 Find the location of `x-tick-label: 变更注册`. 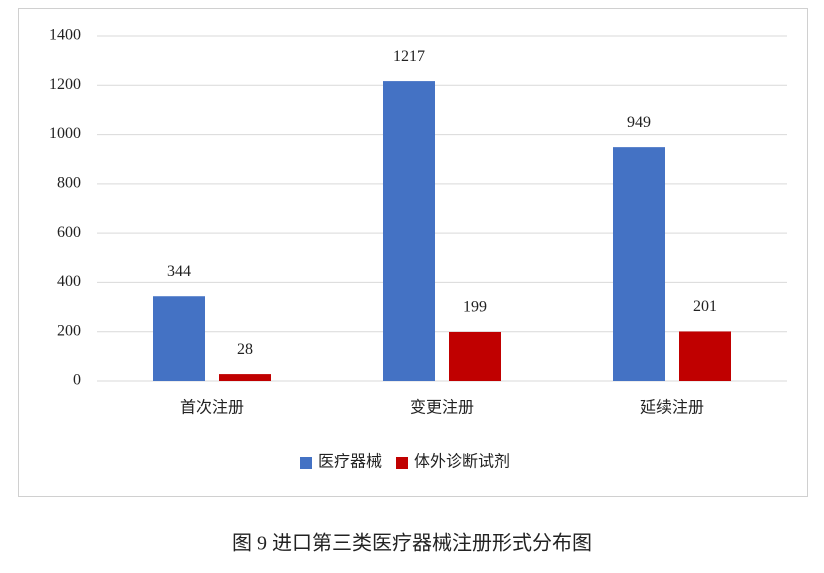

x-tick-label: 变更注册 is located at coordinates (442, 408).